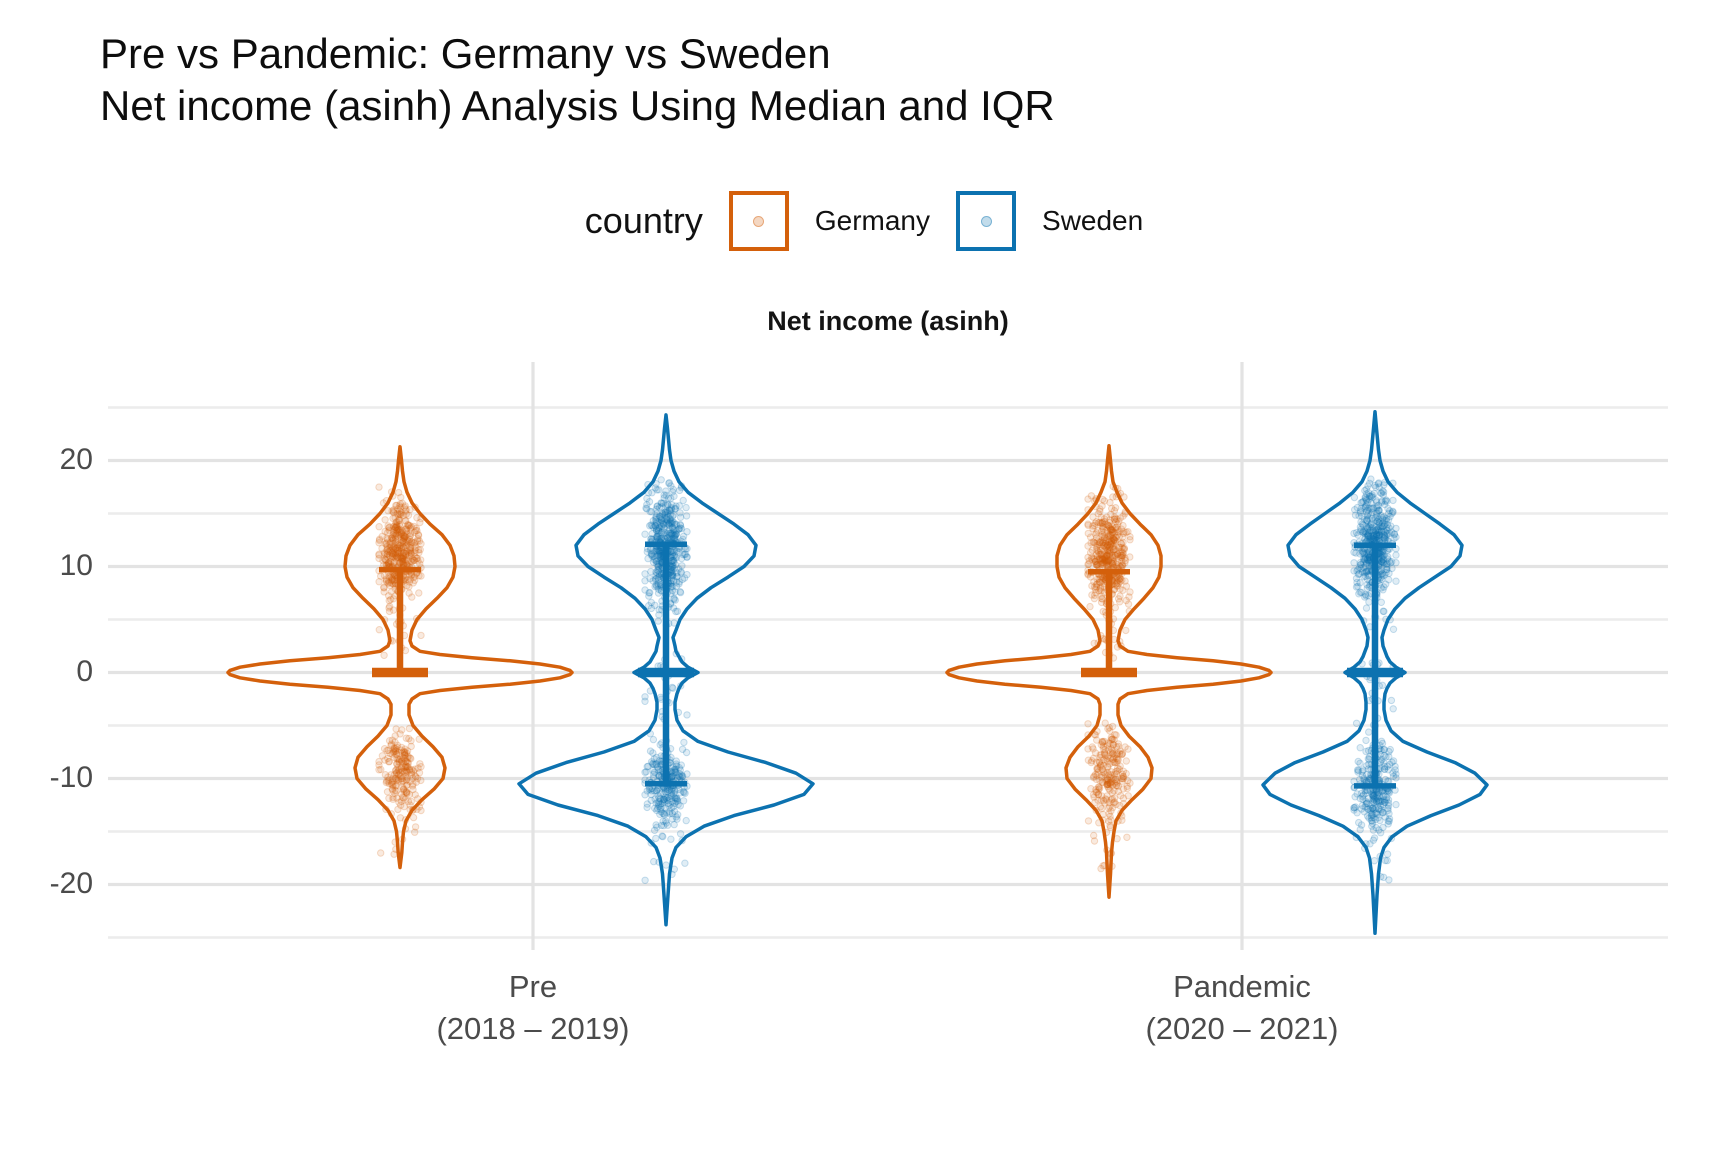 The height and width of the screenshot is (1152, 1728). Describe the element at coordinates (1093, 220) in the screenshot. I see `legend-label-sweden: Sweden` at that location.